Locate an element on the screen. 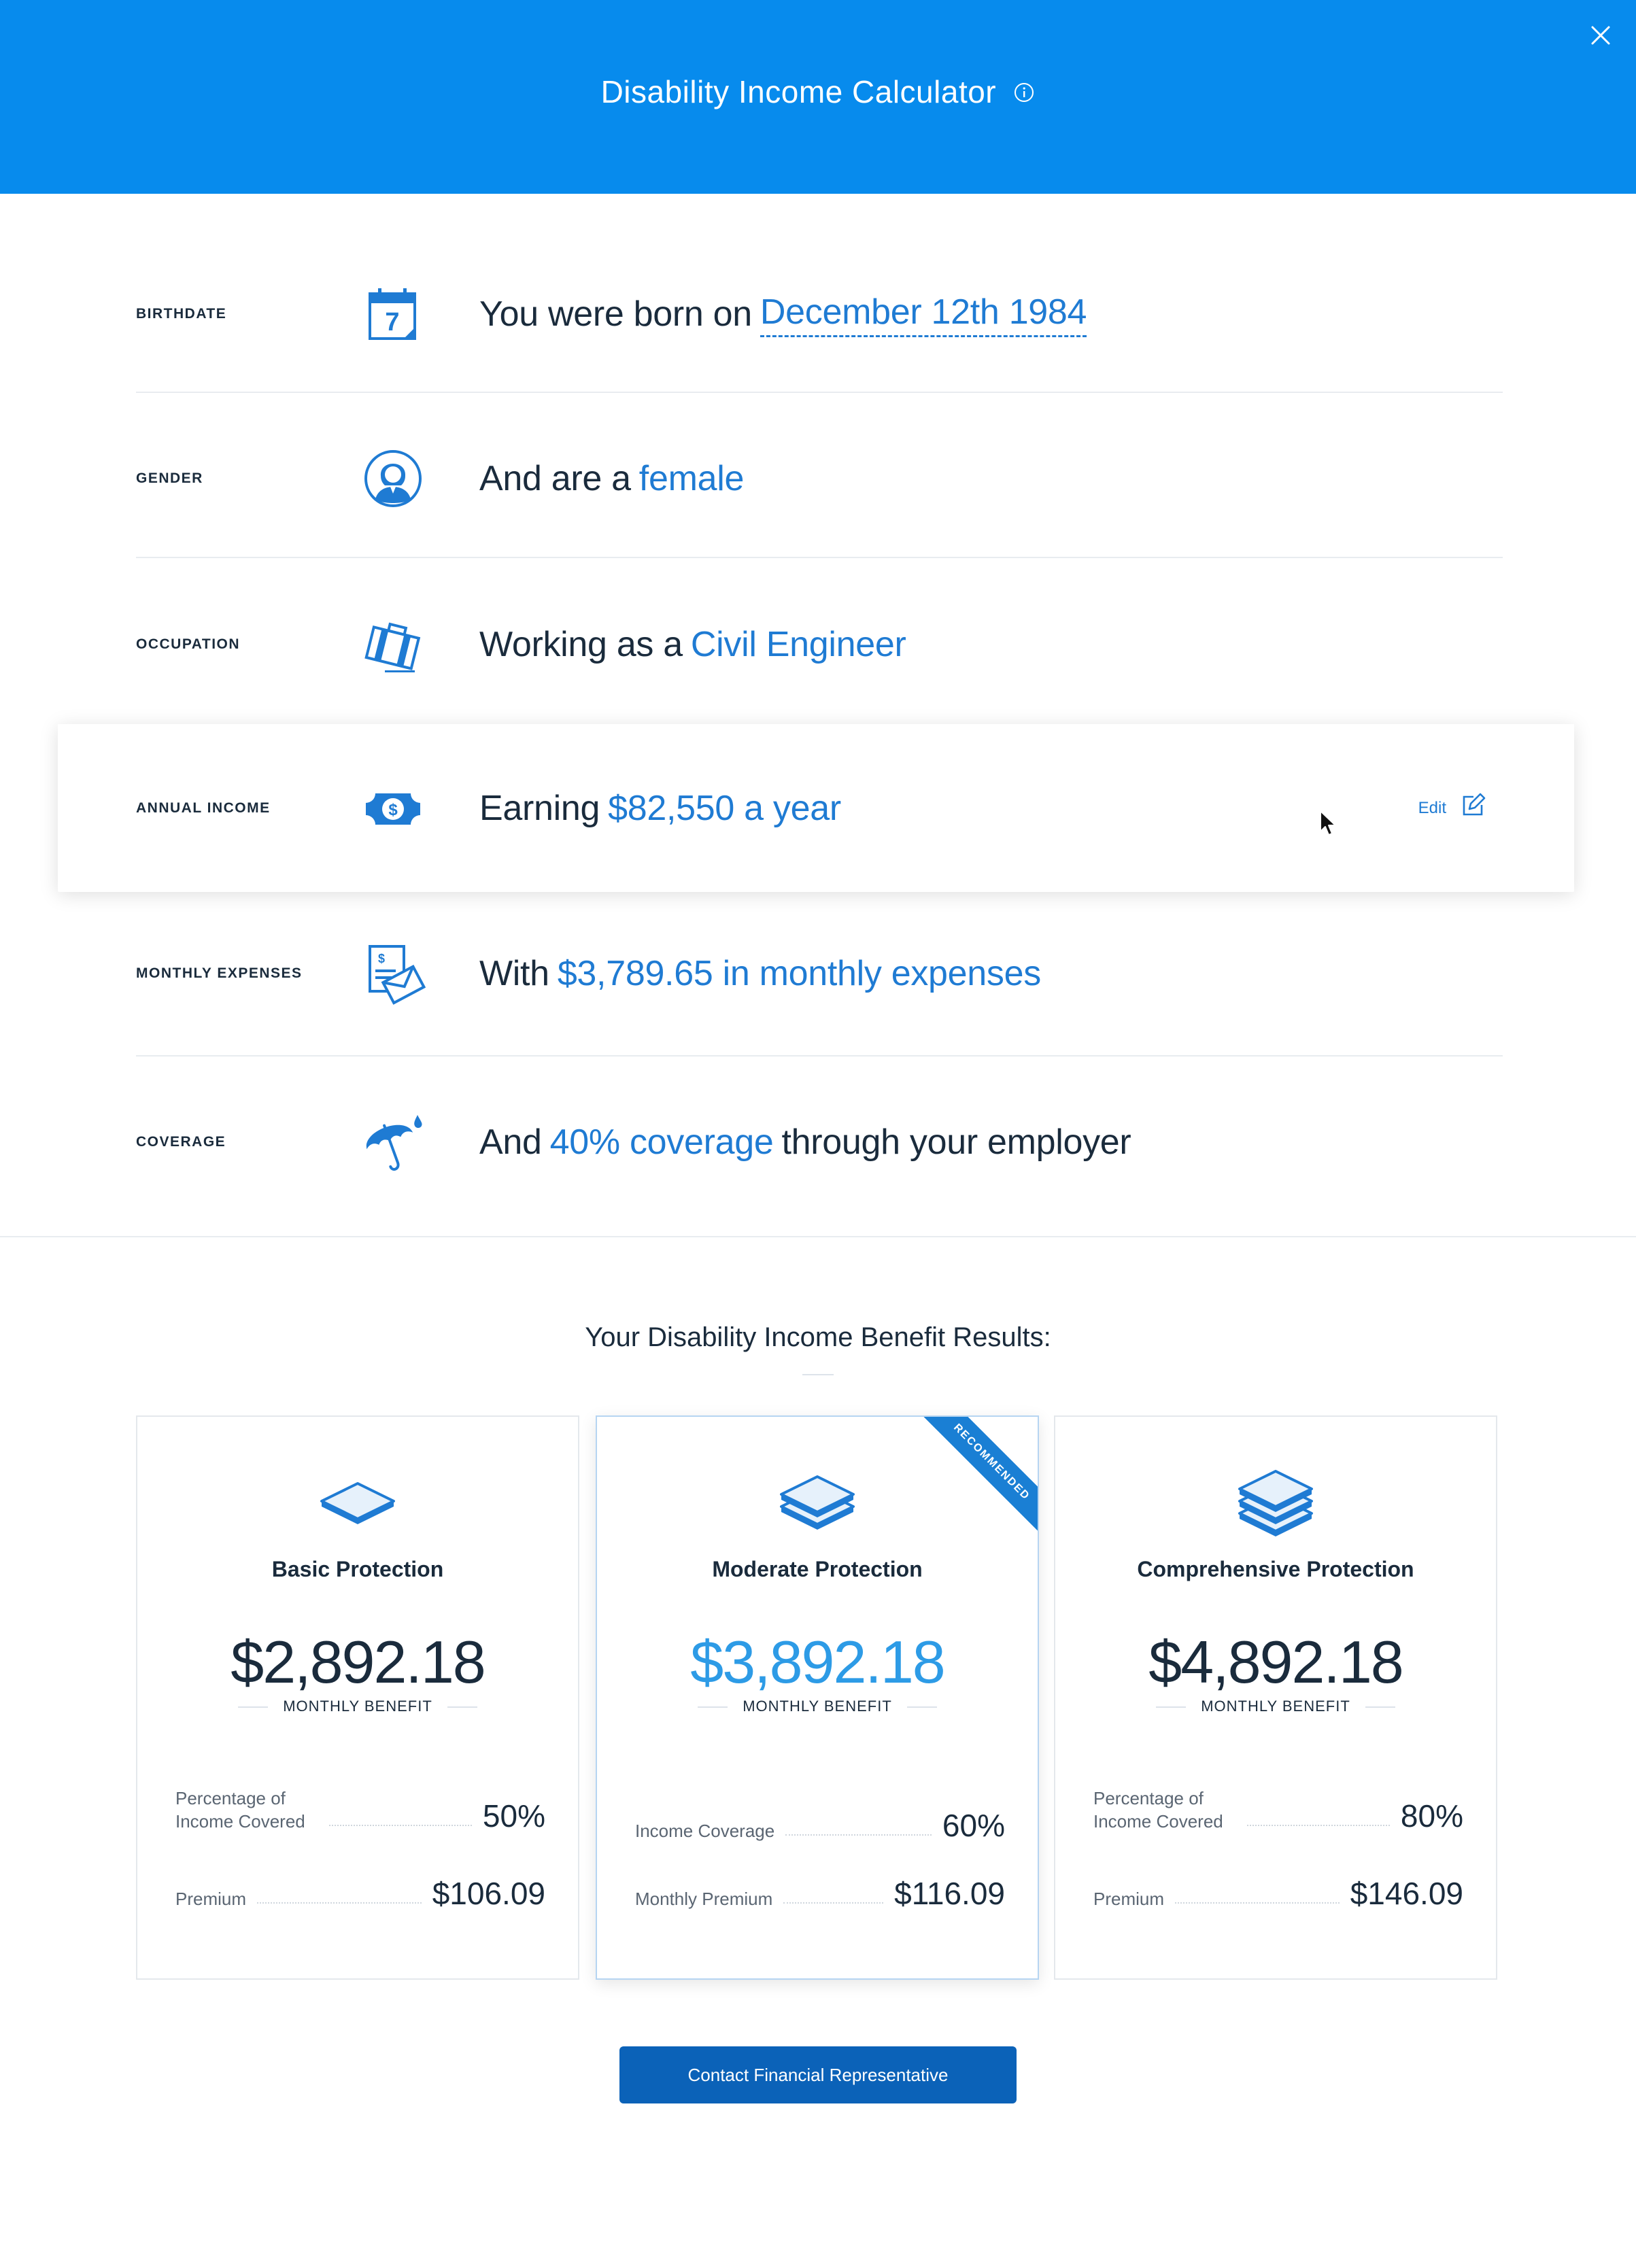 This screenshot has height=2268, width=1636. page-title-text: Disability Income Calculator is located at coordinates (798, 91).